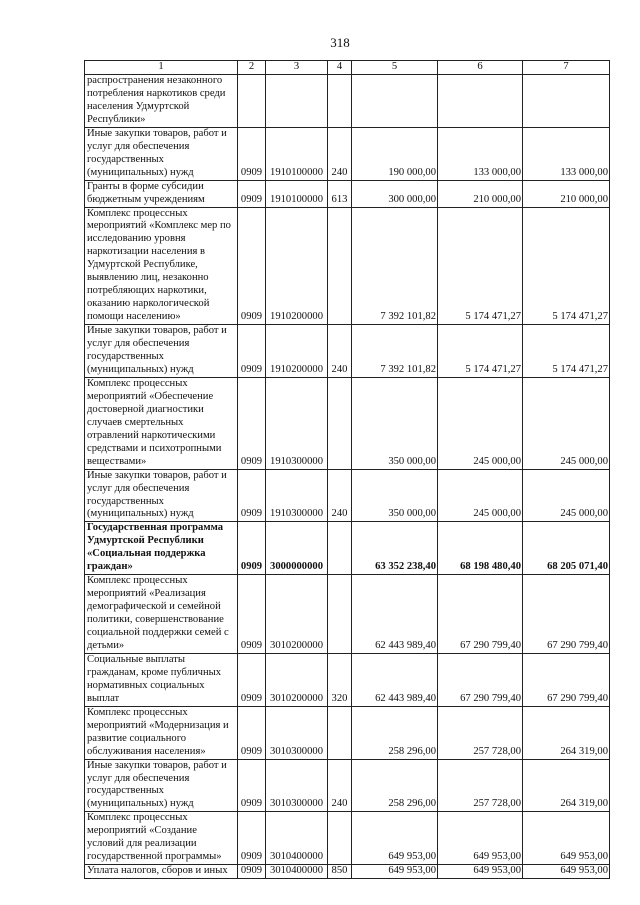 The image size is (640, 905). Describe the element at coordinates (339, 872) in the screenshot. I see `expense-type-code: 850` at that location.